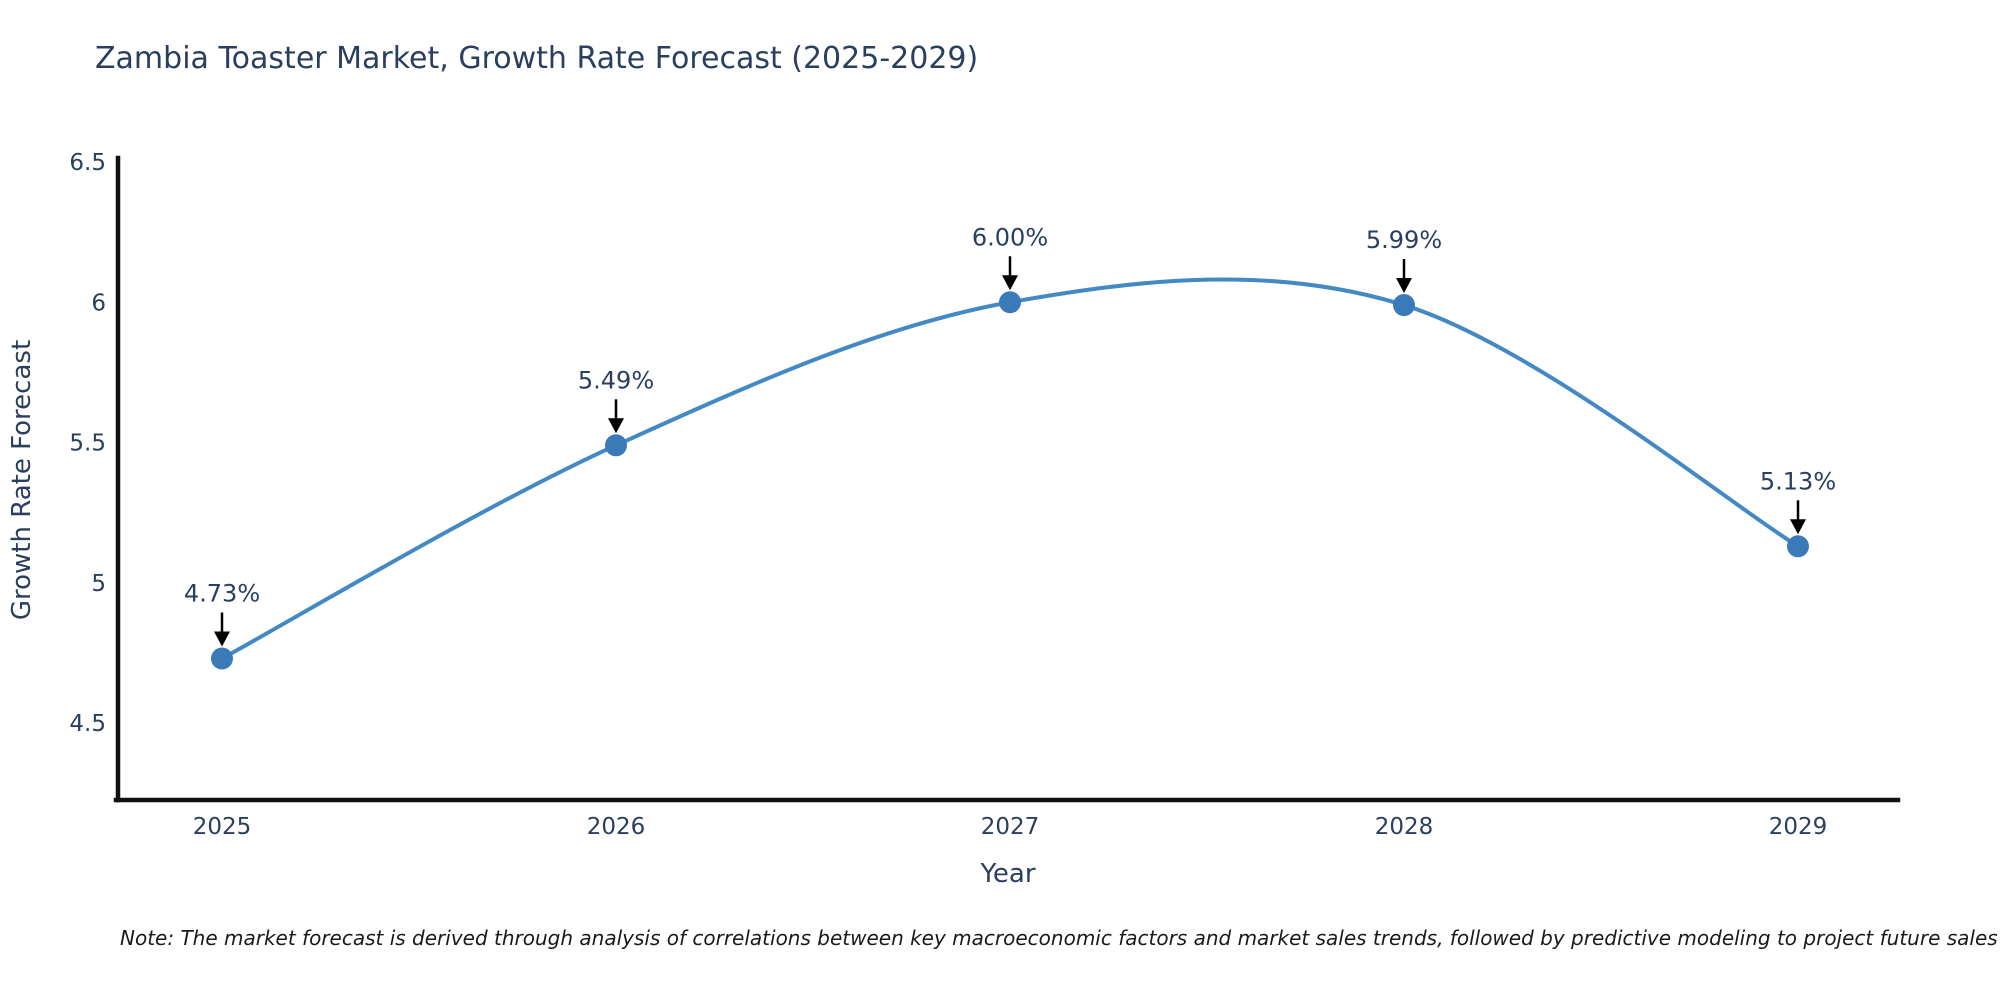  I want to click on point-annotation: 5.13%, so click(1798, 501).